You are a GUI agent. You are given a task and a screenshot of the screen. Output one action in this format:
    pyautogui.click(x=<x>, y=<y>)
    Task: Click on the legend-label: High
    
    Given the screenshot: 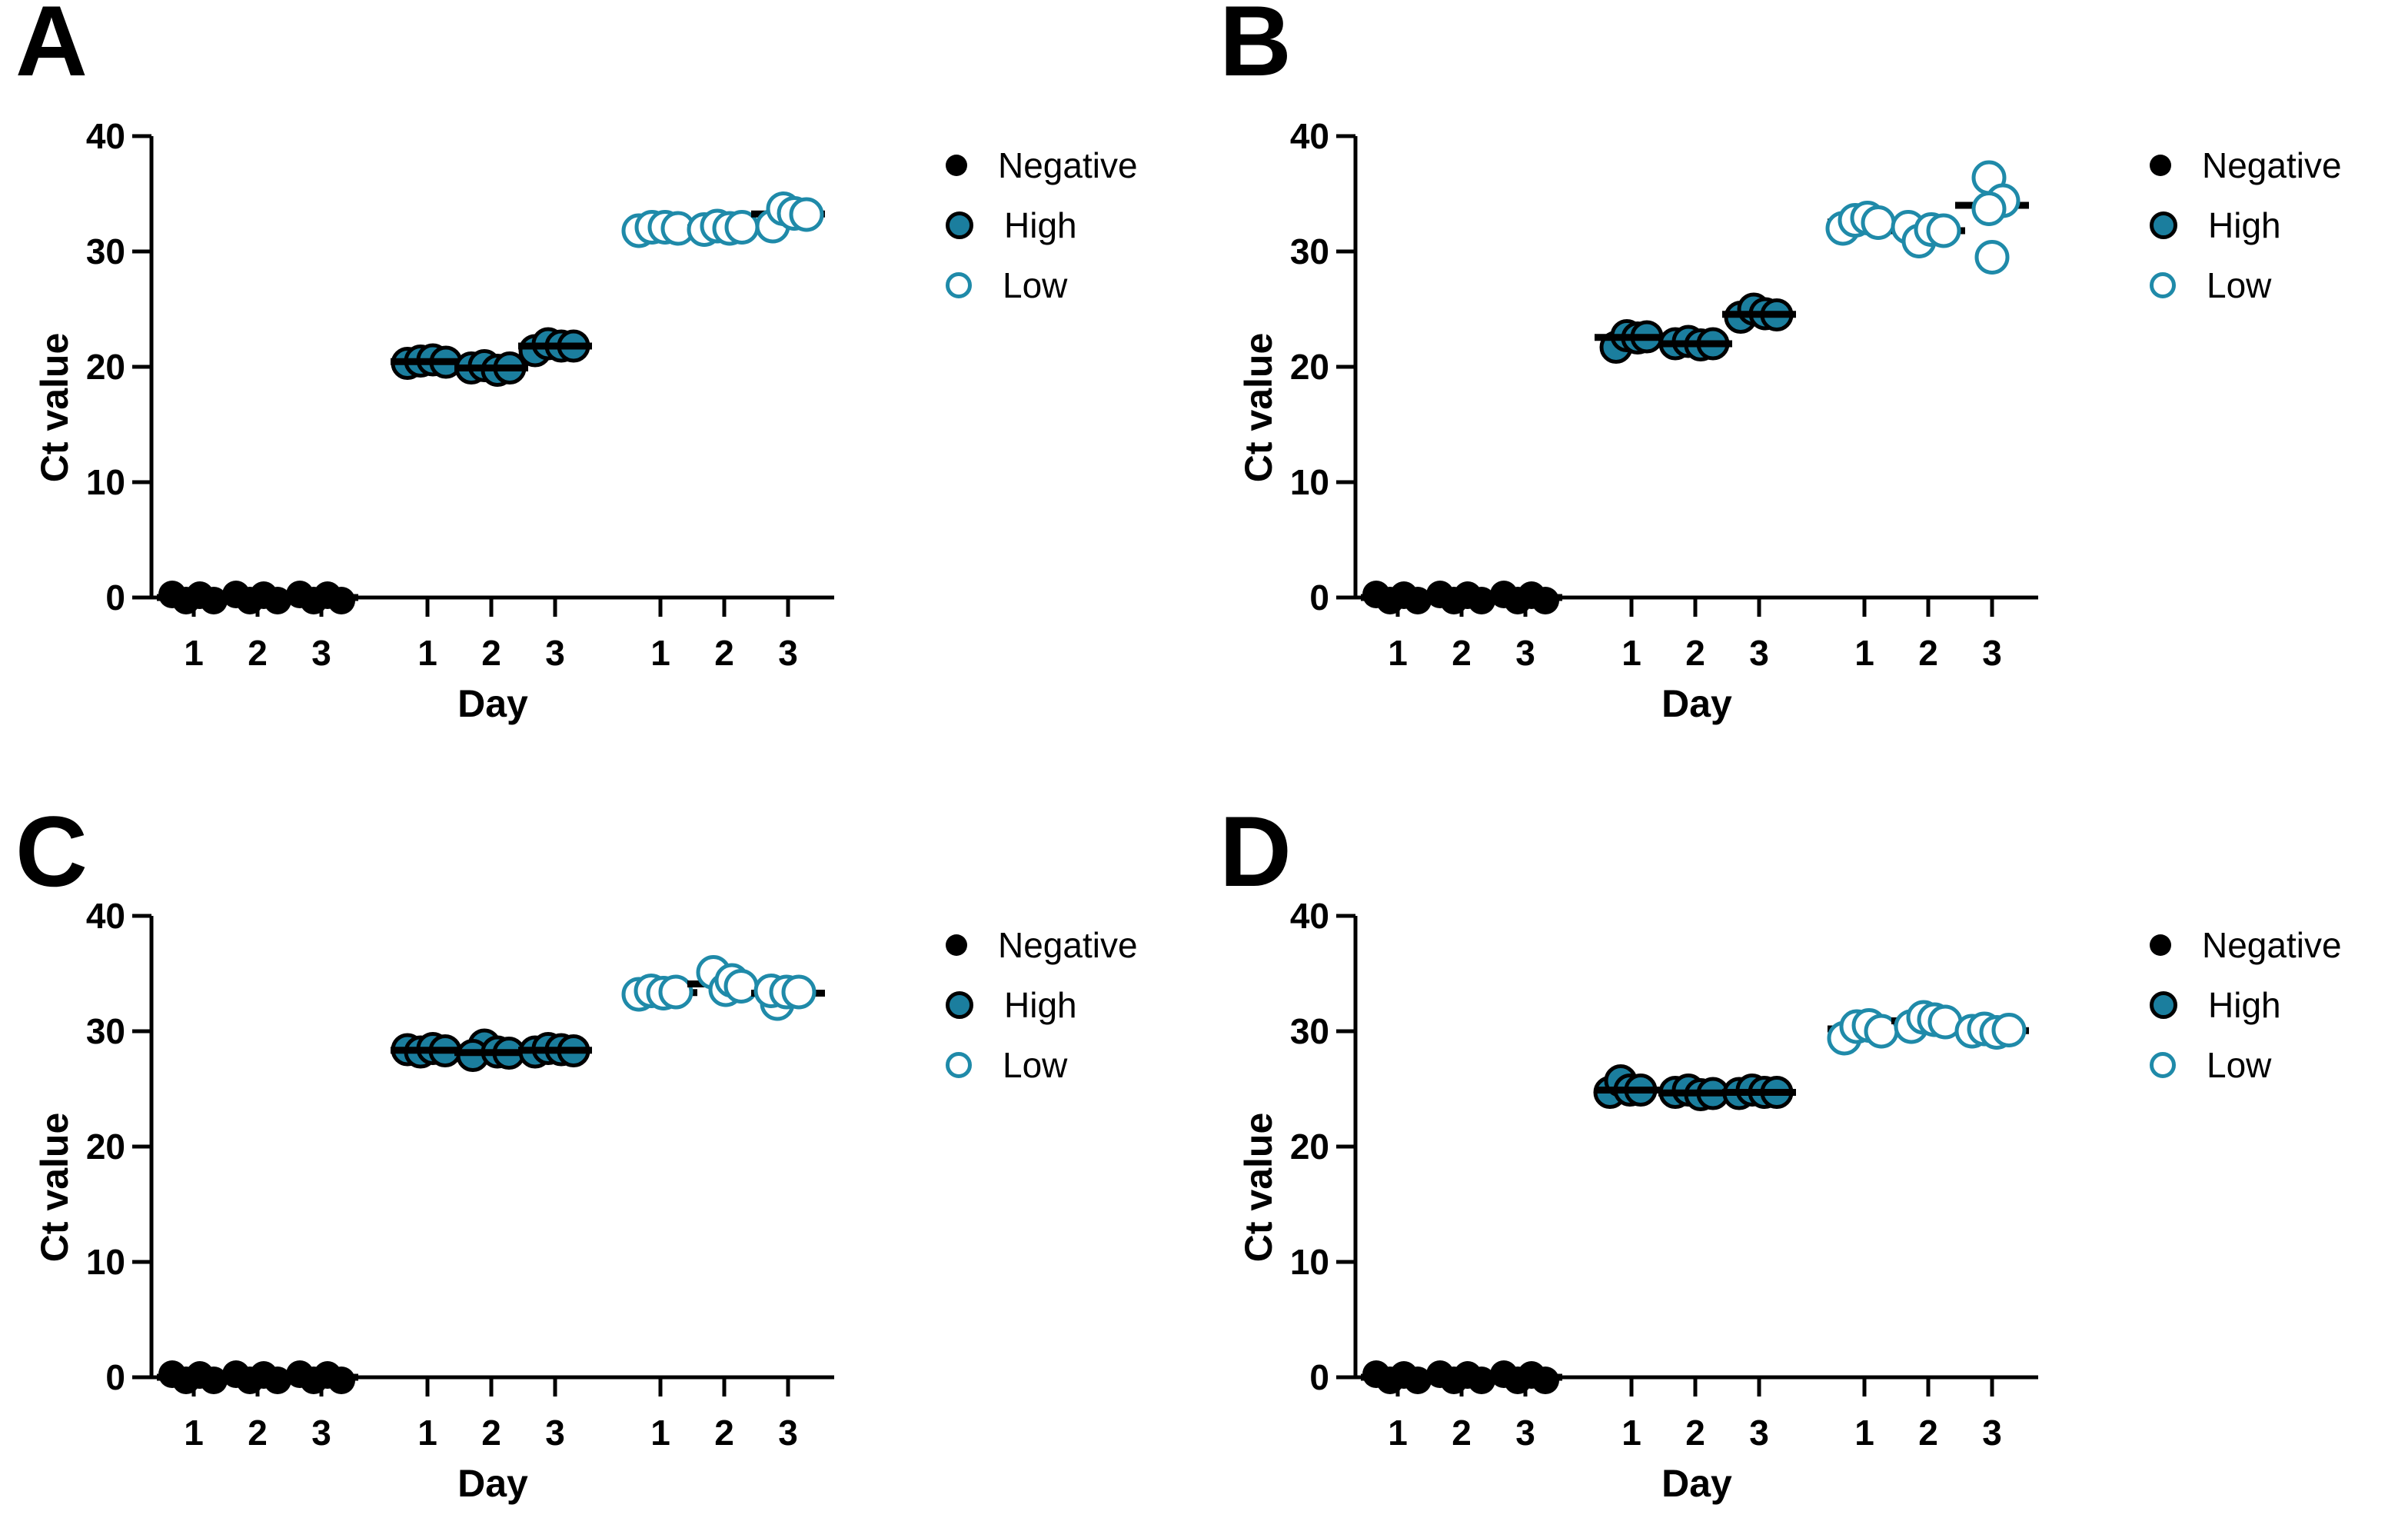 What is the action you would take?
    pyautogui.click(x=2244, y=225)
    